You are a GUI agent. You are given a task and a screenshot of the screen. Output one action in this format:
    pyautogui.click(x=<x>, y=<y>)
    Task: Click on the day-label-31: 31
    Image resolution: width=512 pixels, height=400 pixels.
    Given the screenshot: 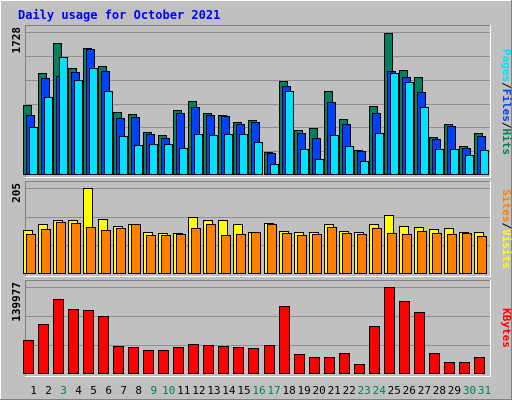 What is the action you would take?
    pyautogui.click(x=484, y=390)
    